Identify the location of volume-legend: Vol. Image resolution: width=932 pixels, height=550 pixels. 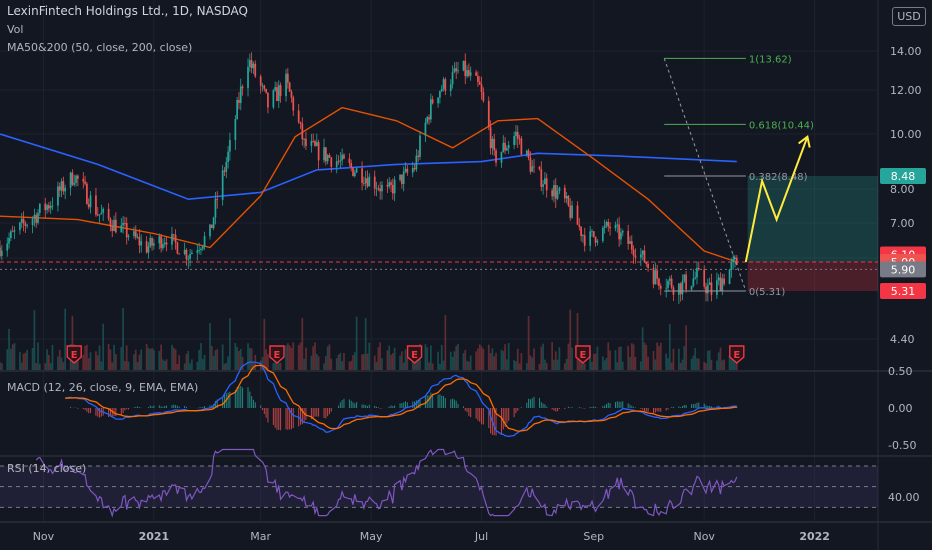
(15, 29).